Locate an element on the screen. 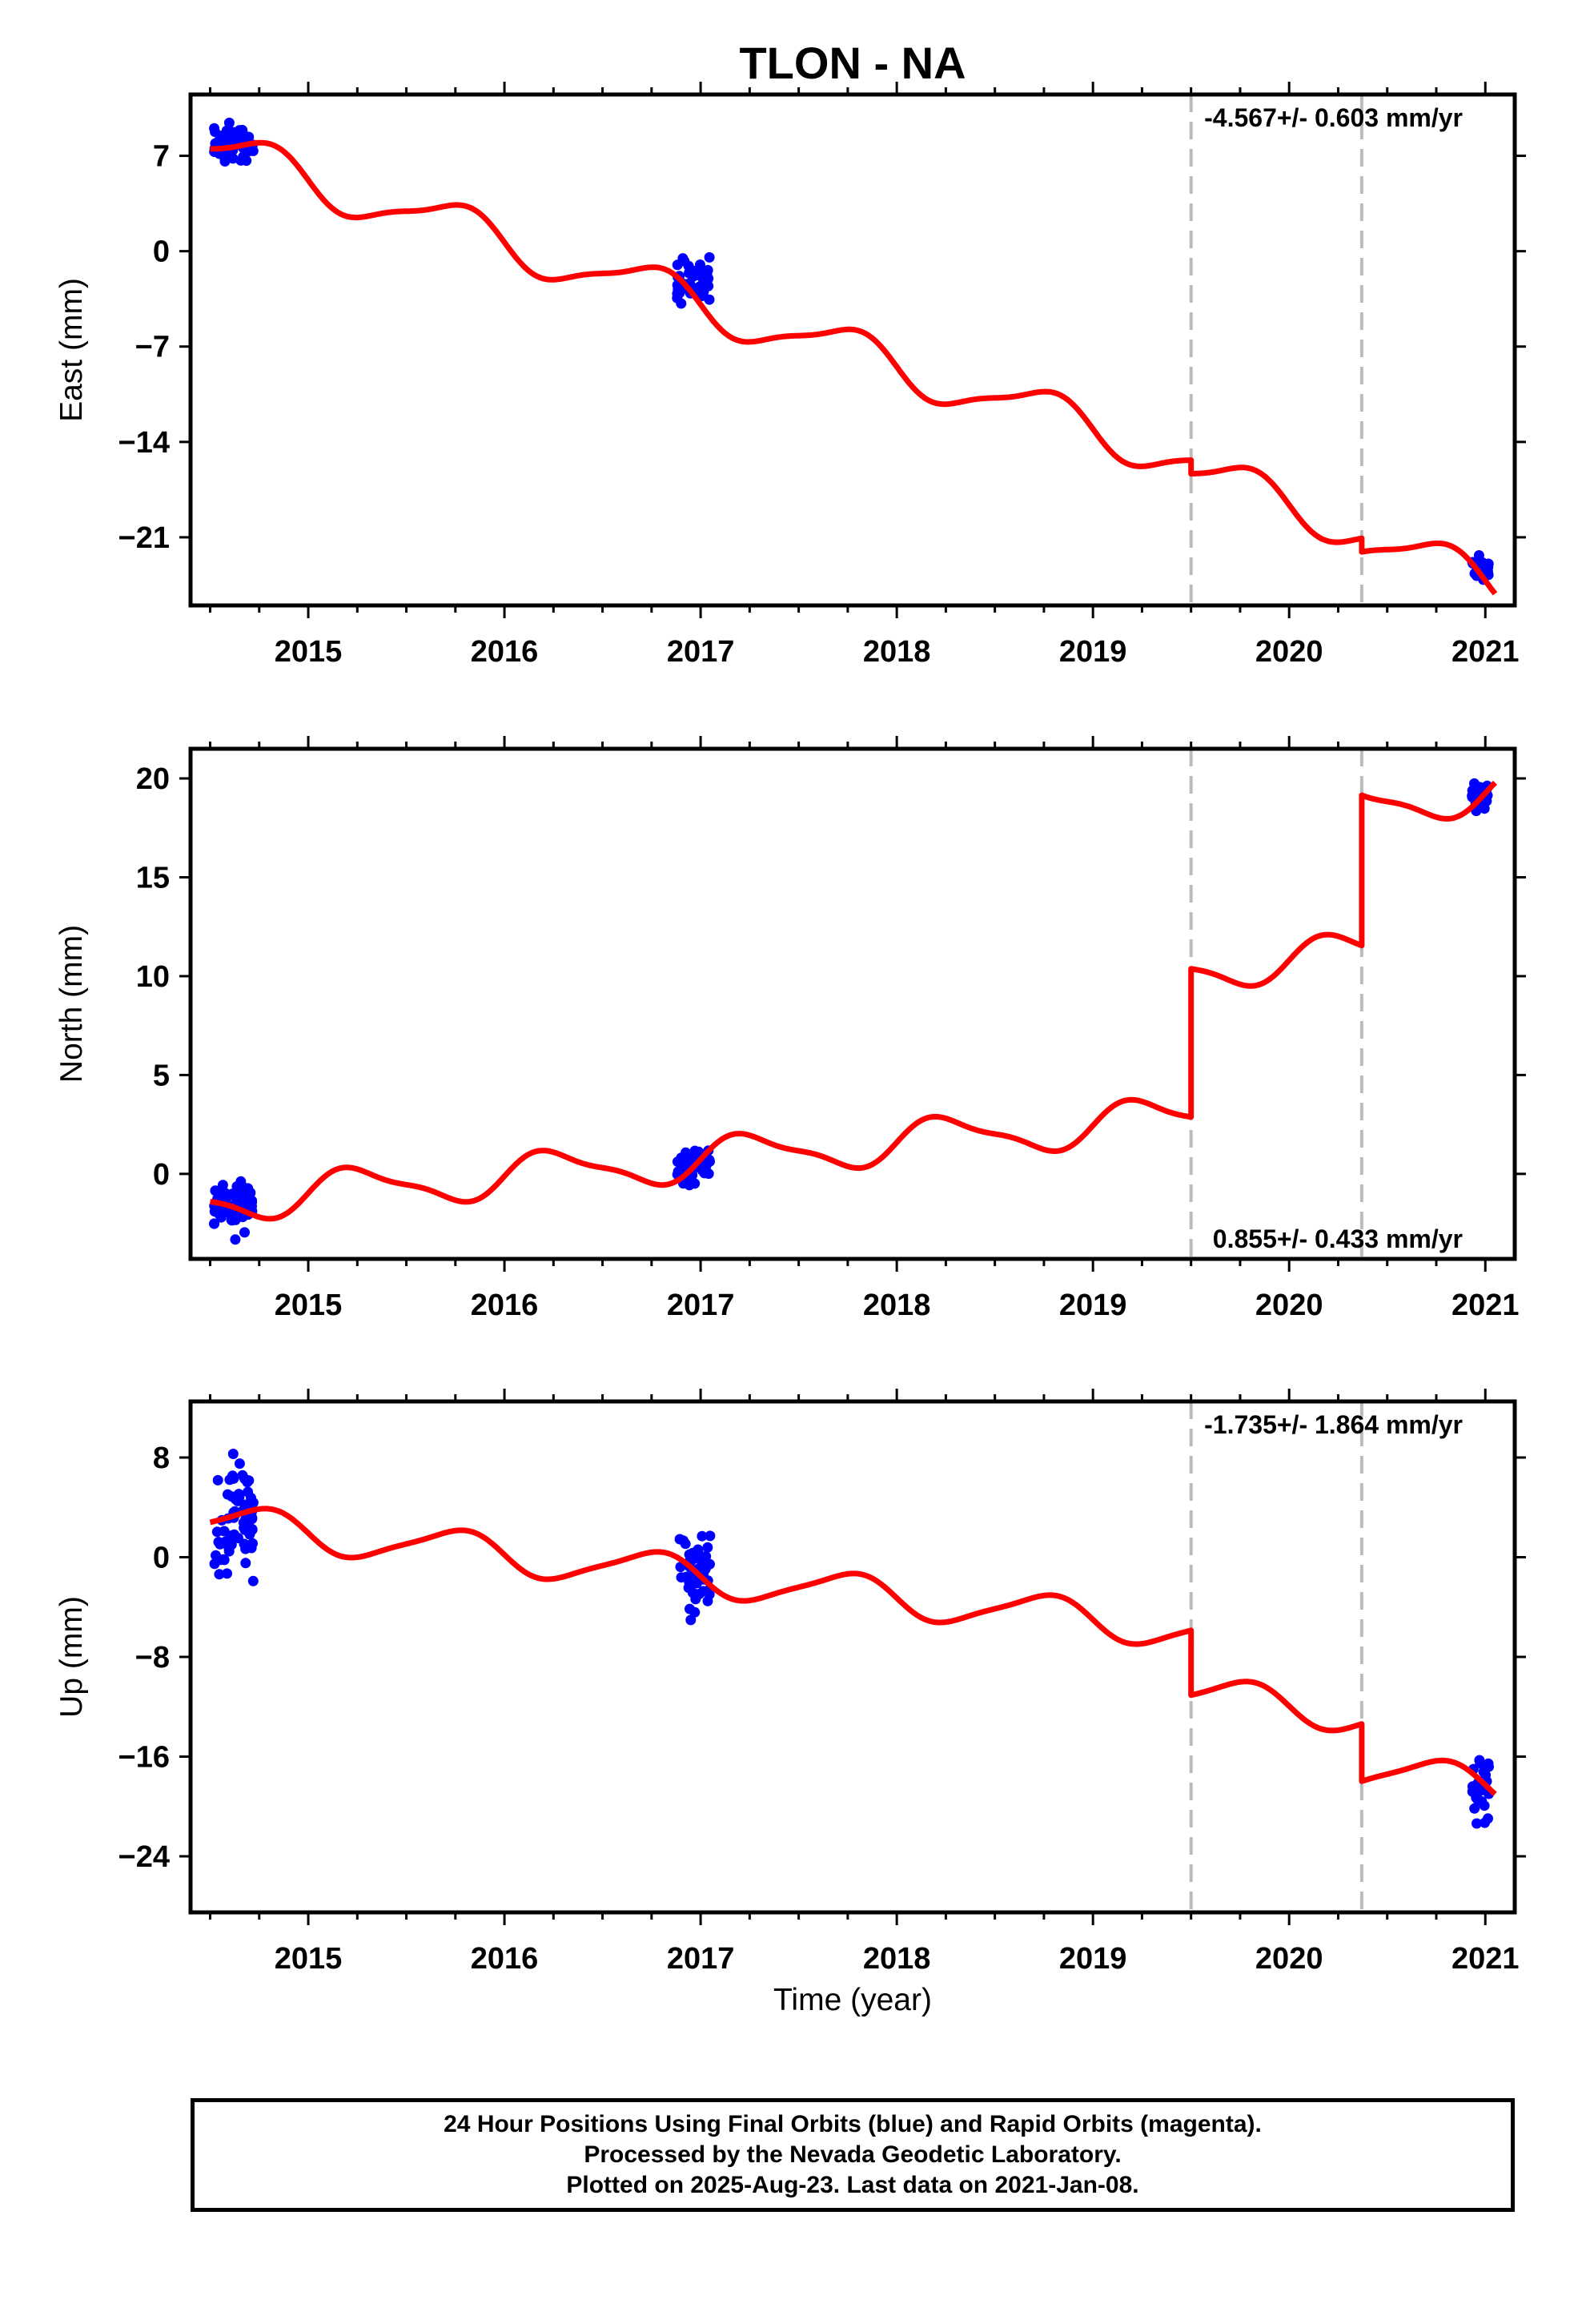  y-tick-label: −7 is located at coordinates (152, 347).